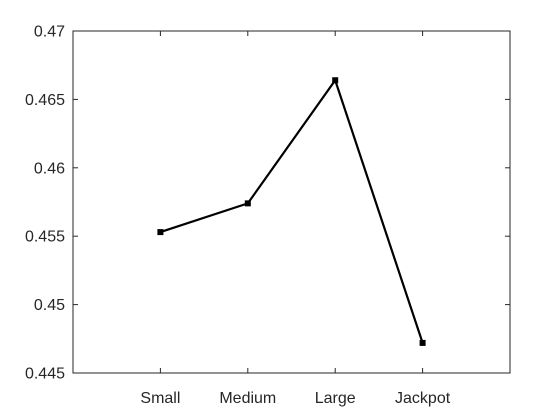  I want to click on y-tick-label: 0.47, so click(49, 32).